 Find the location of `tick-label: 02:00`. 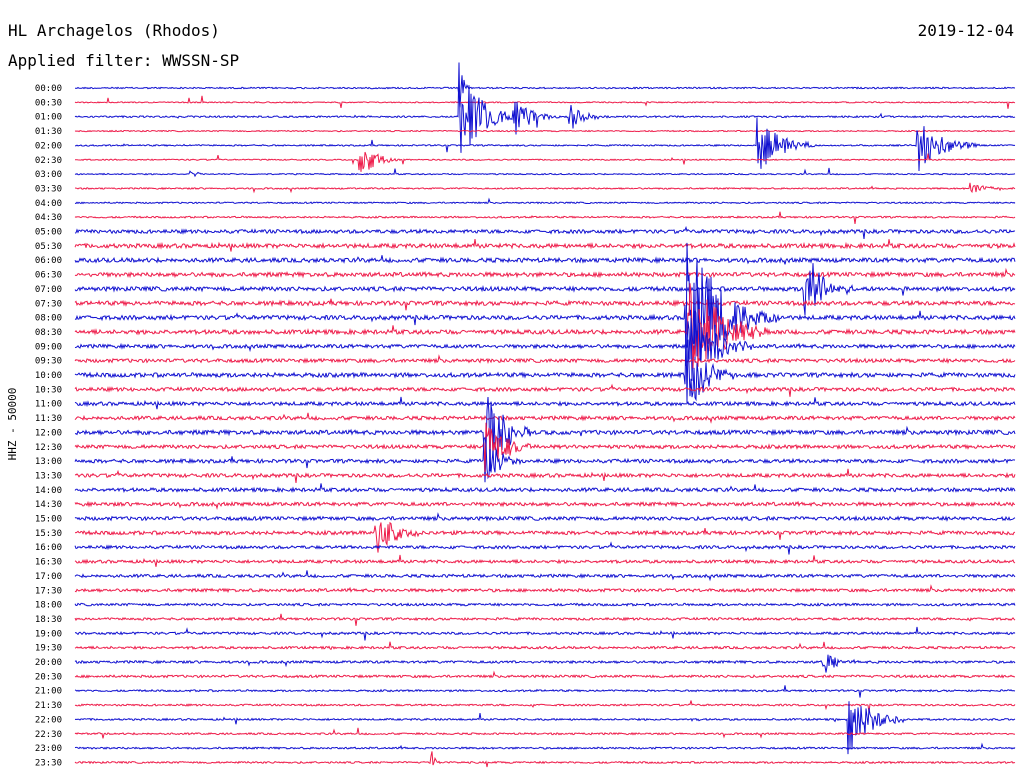

tick-label: 02:00 is located at coordinates (48, 146).